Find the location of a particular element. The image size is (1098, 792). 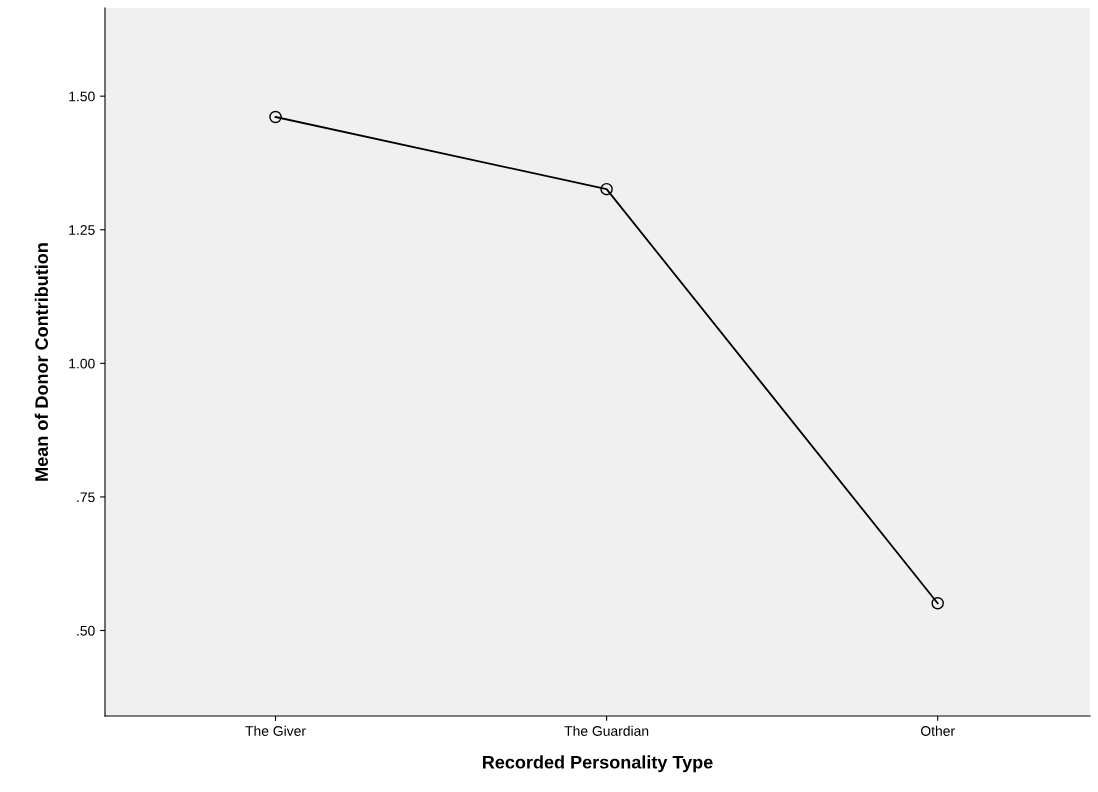

y-tick-label: 1.50 is located at coordinates (82, 96).